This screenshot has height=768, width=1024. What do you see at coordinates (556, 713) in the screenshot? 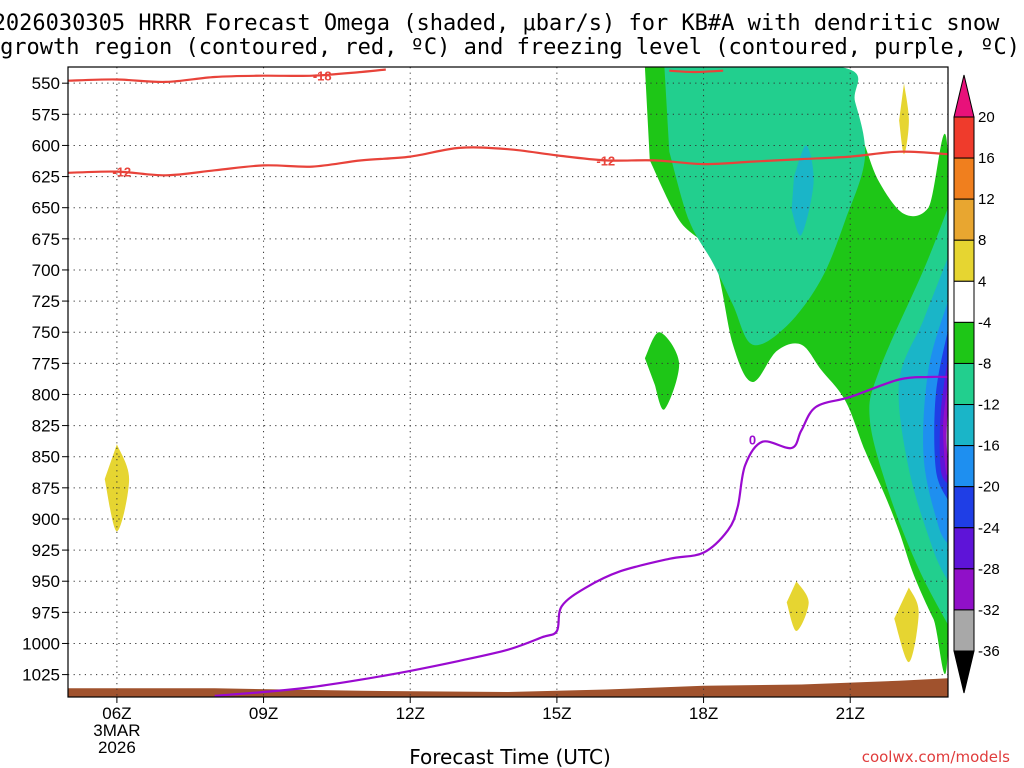
I see `xtick-label-15: 15Z` at bounding box center [556, 713].